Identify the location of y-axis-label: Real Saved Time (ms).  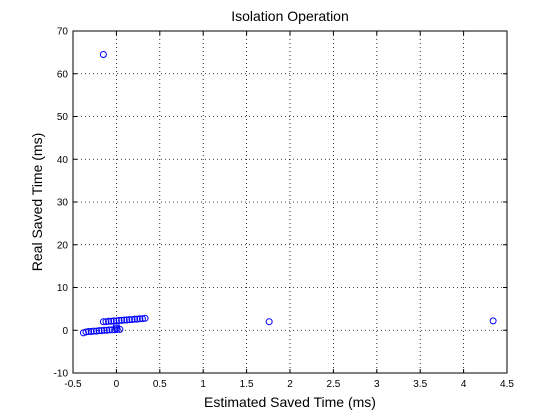
(37, 202).